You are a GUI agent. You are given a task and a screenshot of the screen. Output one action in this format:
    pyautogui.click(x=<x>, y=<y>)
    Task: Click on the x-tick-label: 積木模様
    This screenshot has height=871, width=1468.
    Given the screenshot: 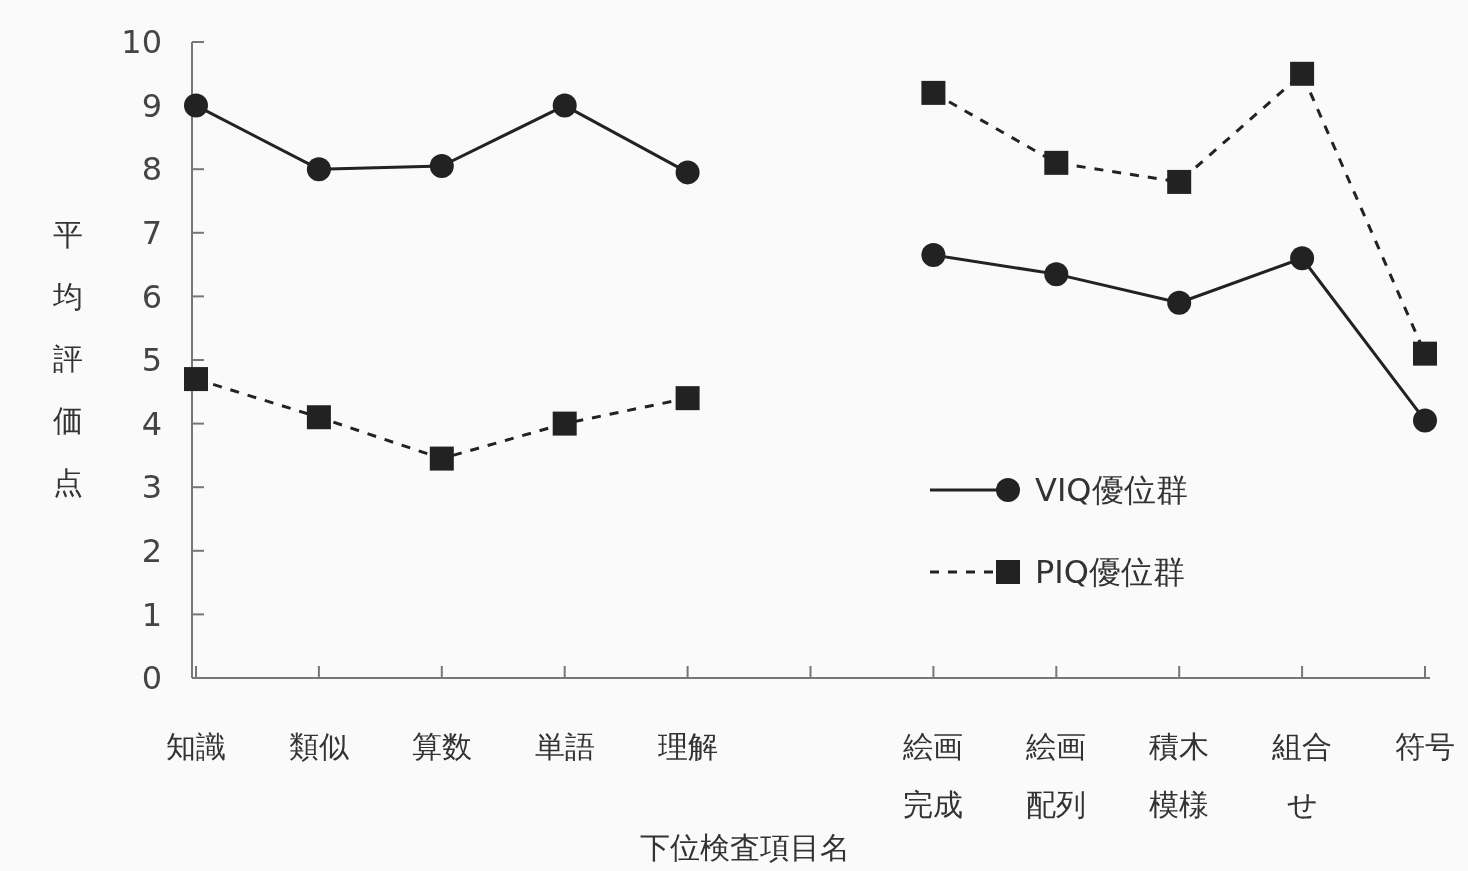 What is the action you would take?
    pyautogui.click(x=1179, y=775)
    